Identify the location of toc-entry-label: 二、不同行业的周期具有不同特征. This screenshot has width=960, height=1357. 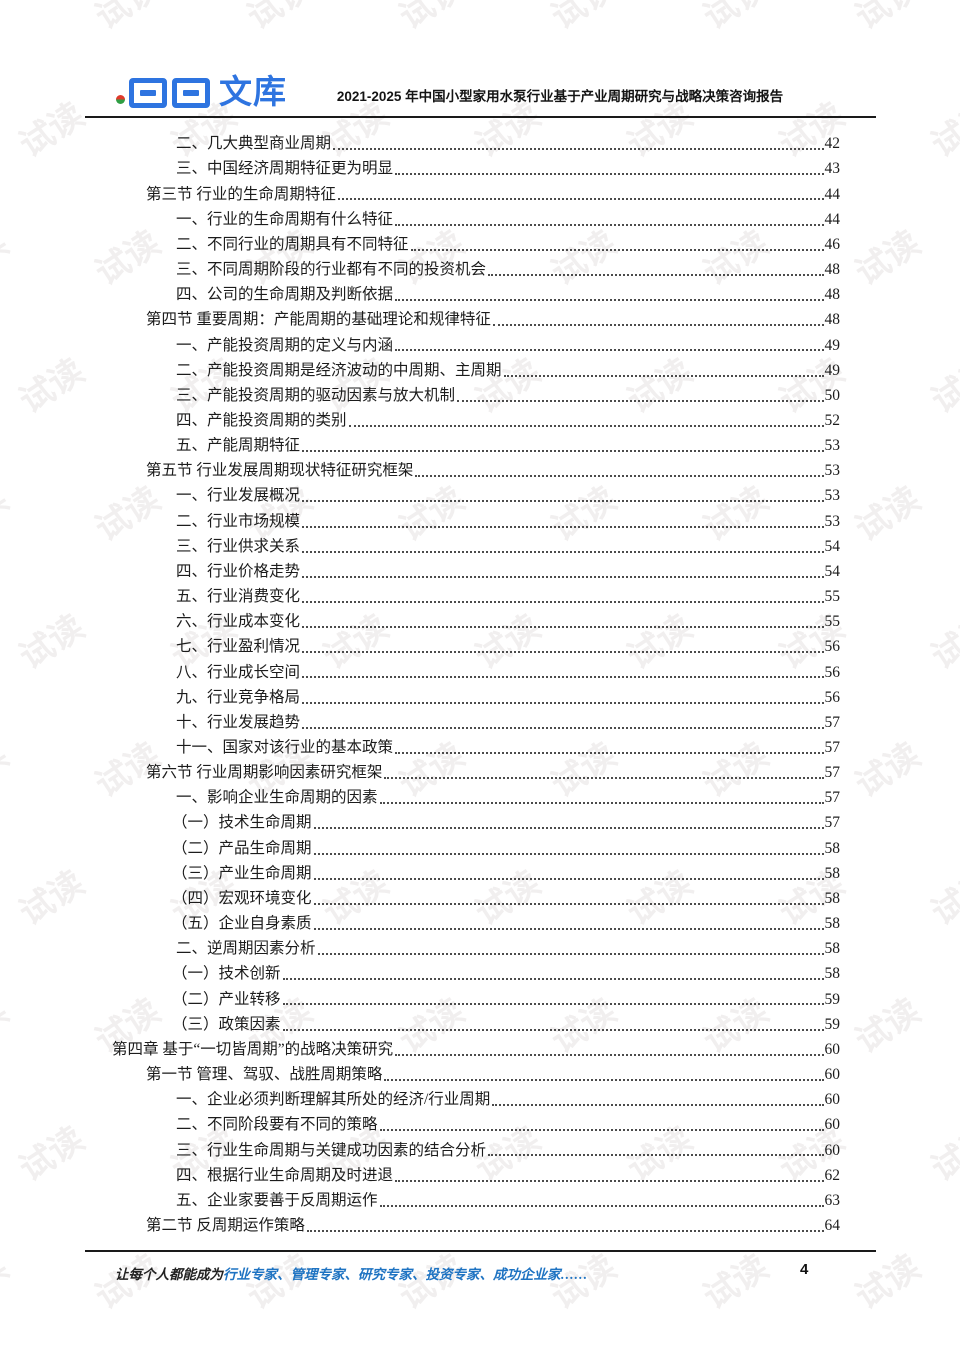
(292, 244).